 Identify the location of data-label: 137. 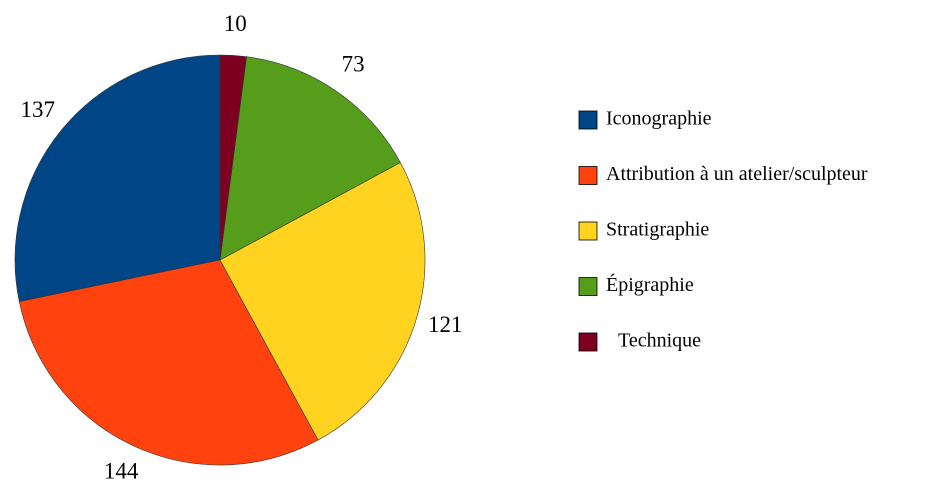
(38, 109).